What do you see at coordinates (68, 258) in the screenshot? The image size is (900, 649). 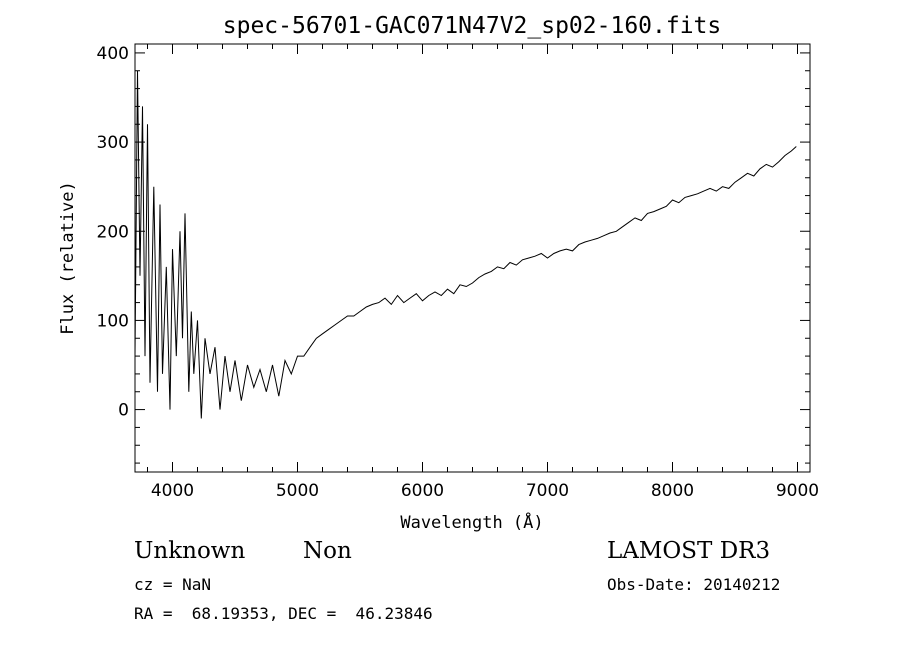 I see `y-axis-label: Flux (relative)` at bounding box center [68, 258].